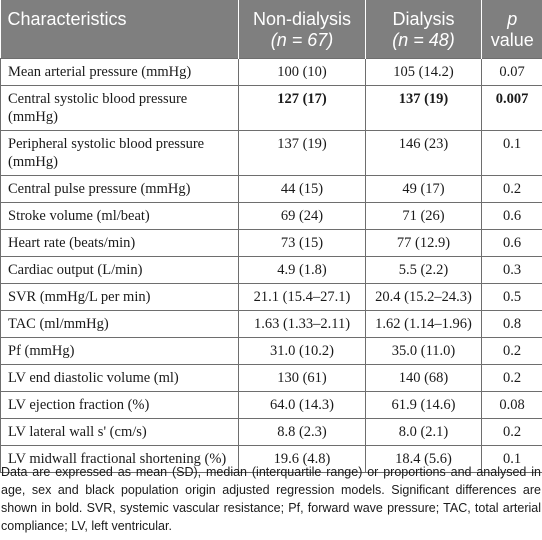 Image resolution: width=542 pixels, height=540 pixels. Describe the element at coordinates (511, 29) in the screenshot. I see `header-p-value: p value` at that location.